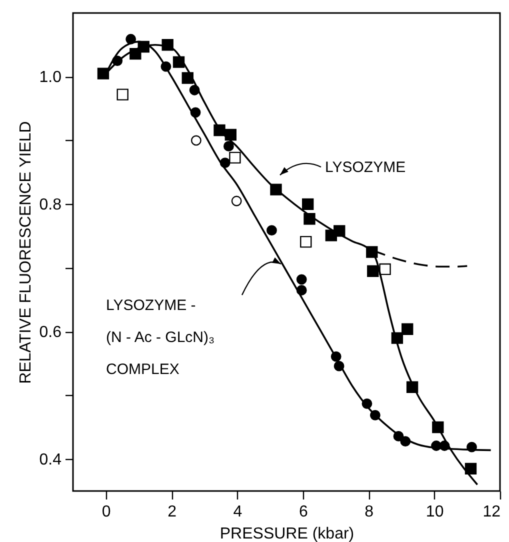 The width and height of the screenshot is (509, 542). Describe the element at coordinates (50, 77) in the screenshot. I see `y-tick-label: 1.0` at that location.